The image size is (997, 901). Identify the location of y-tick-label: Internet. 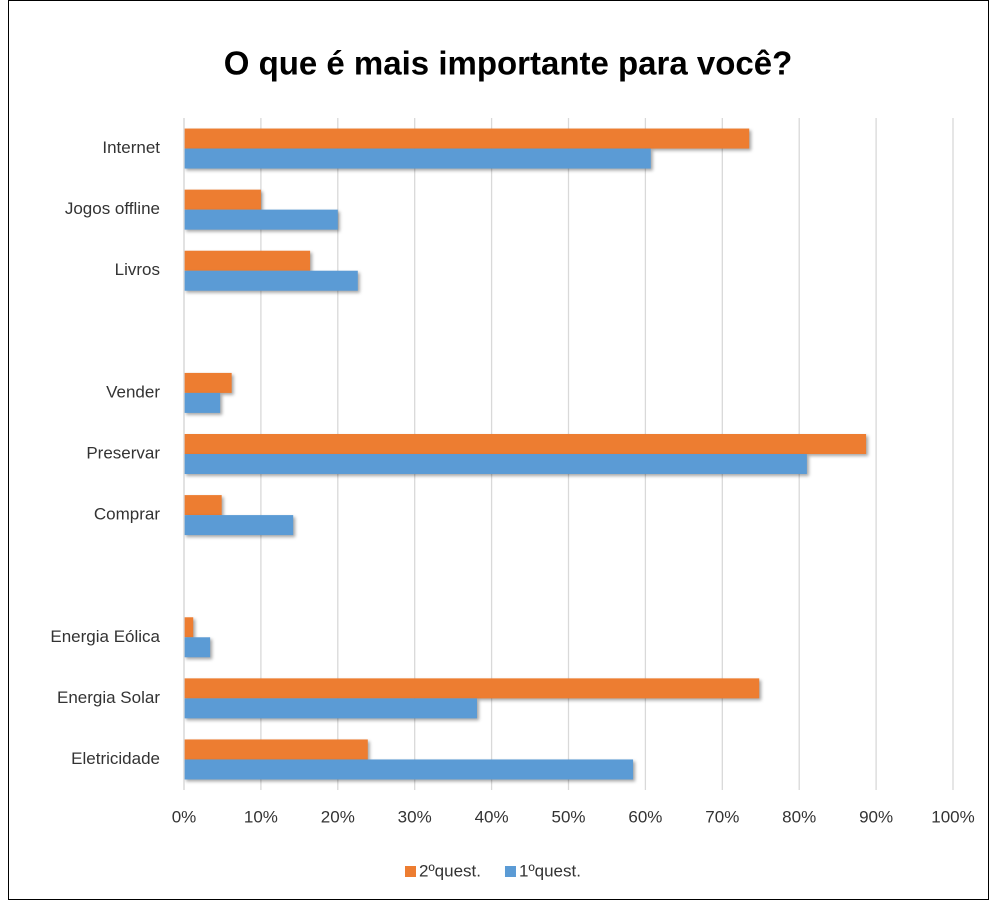
(131, 147).